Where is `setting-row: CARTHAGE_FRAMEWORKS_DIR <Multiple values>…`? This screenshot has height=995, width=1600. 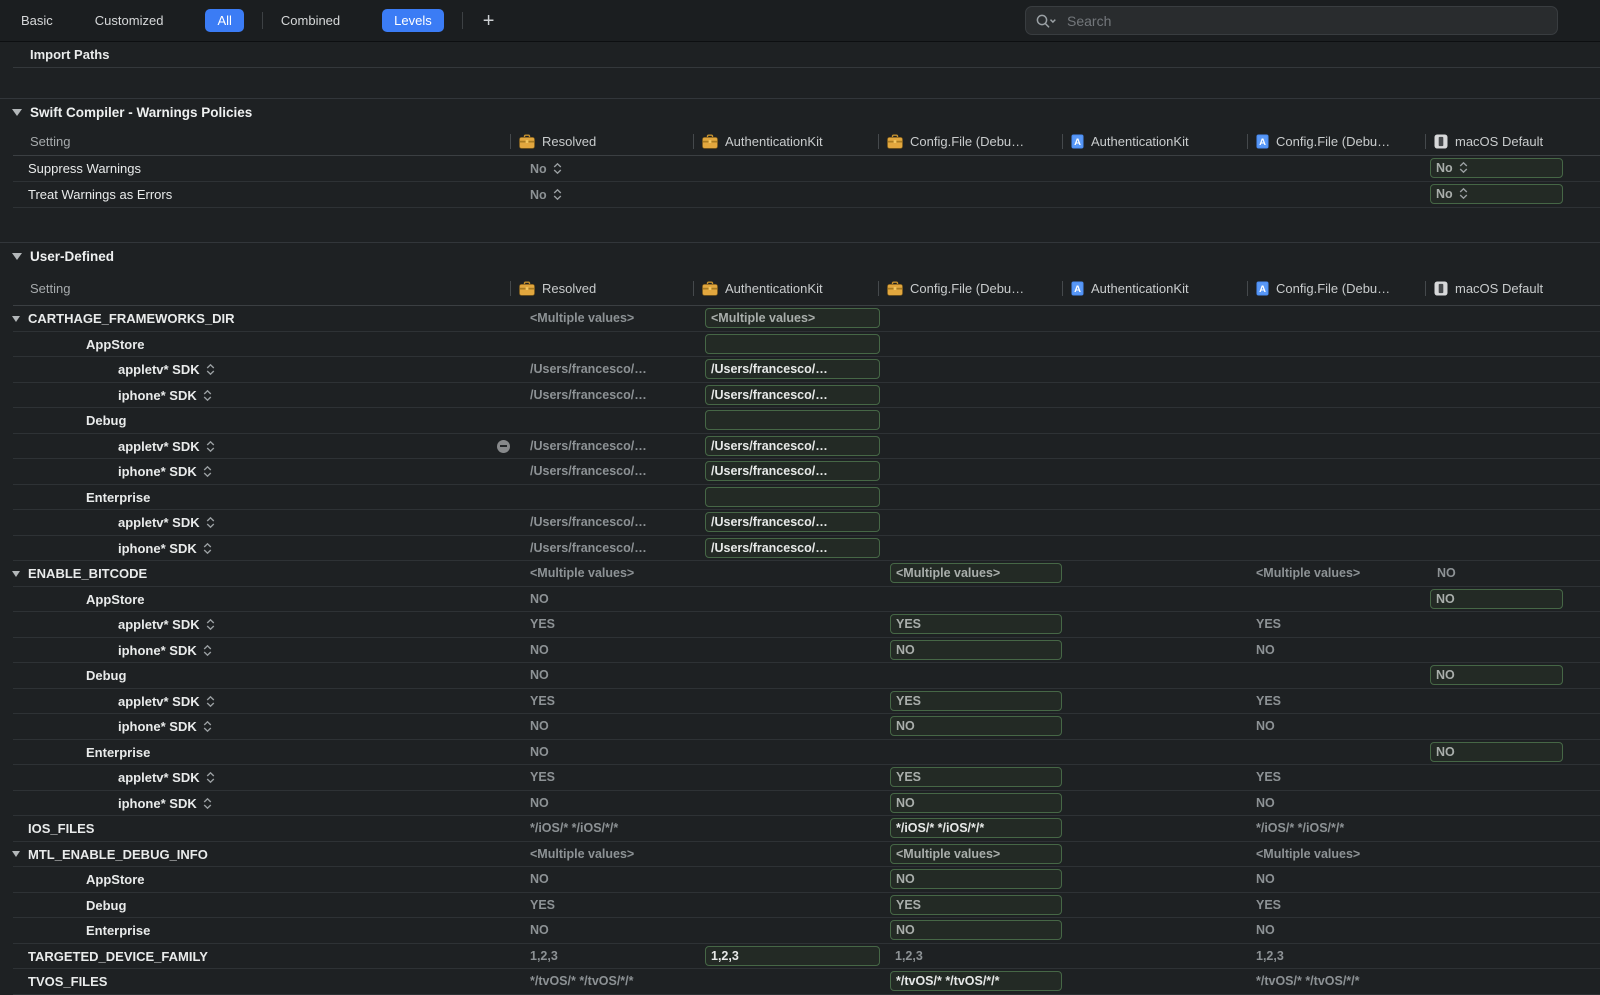
setting-row: CARTHAGE_FRAMEWORKS_DIR <Multiple values>… is located at coordinates (800, 319).